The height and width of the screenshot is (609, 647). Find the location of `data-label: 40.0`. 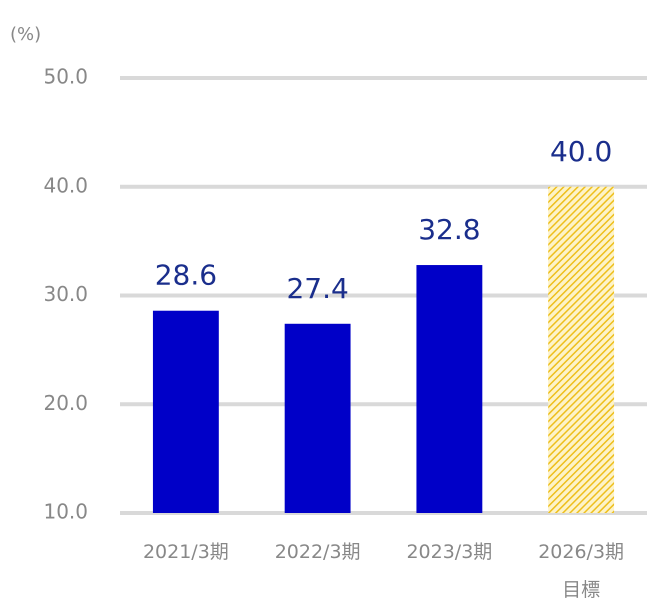

data-label: 40.0 is located at coordinates (581, 151).